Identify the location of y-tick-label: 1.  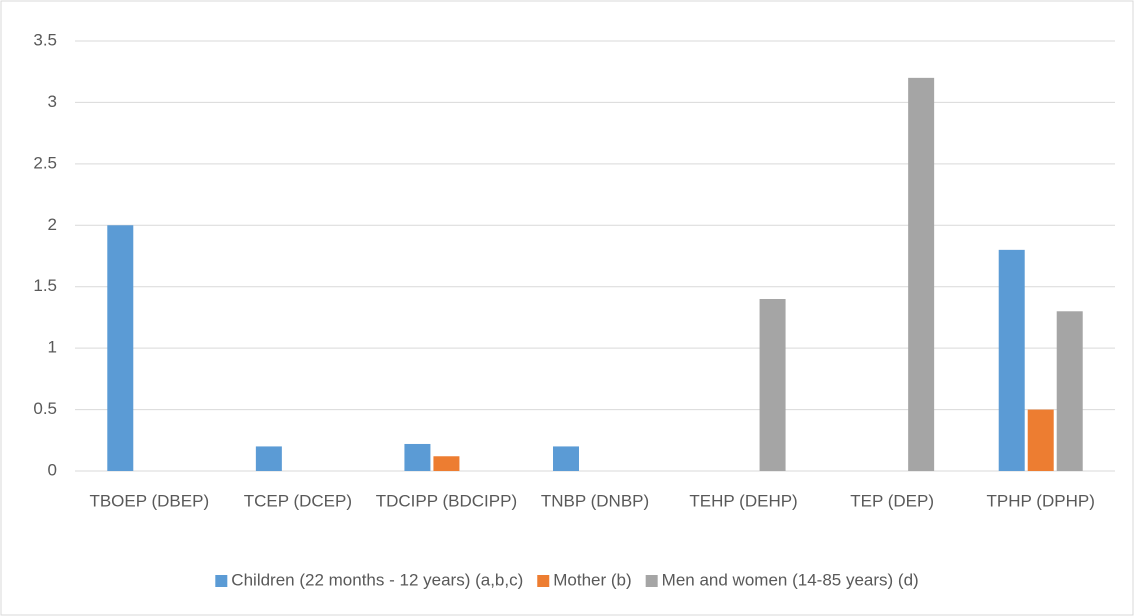
(52, 347).